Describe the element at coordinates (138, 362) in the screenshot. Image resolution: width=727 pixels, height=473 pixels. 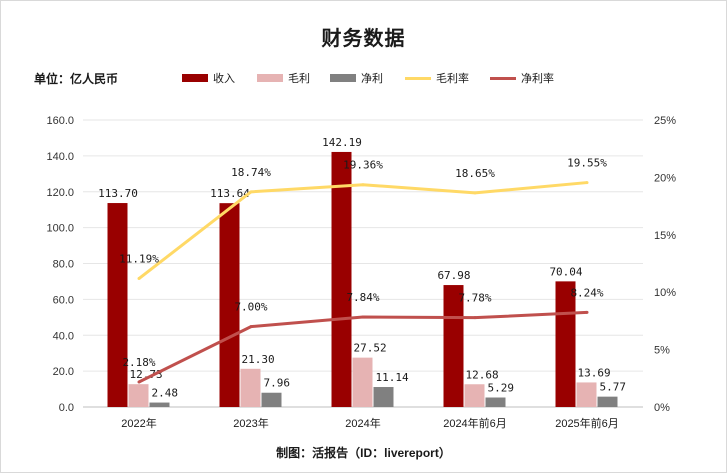
I see `label-net-margin: 2.18%` at that location.